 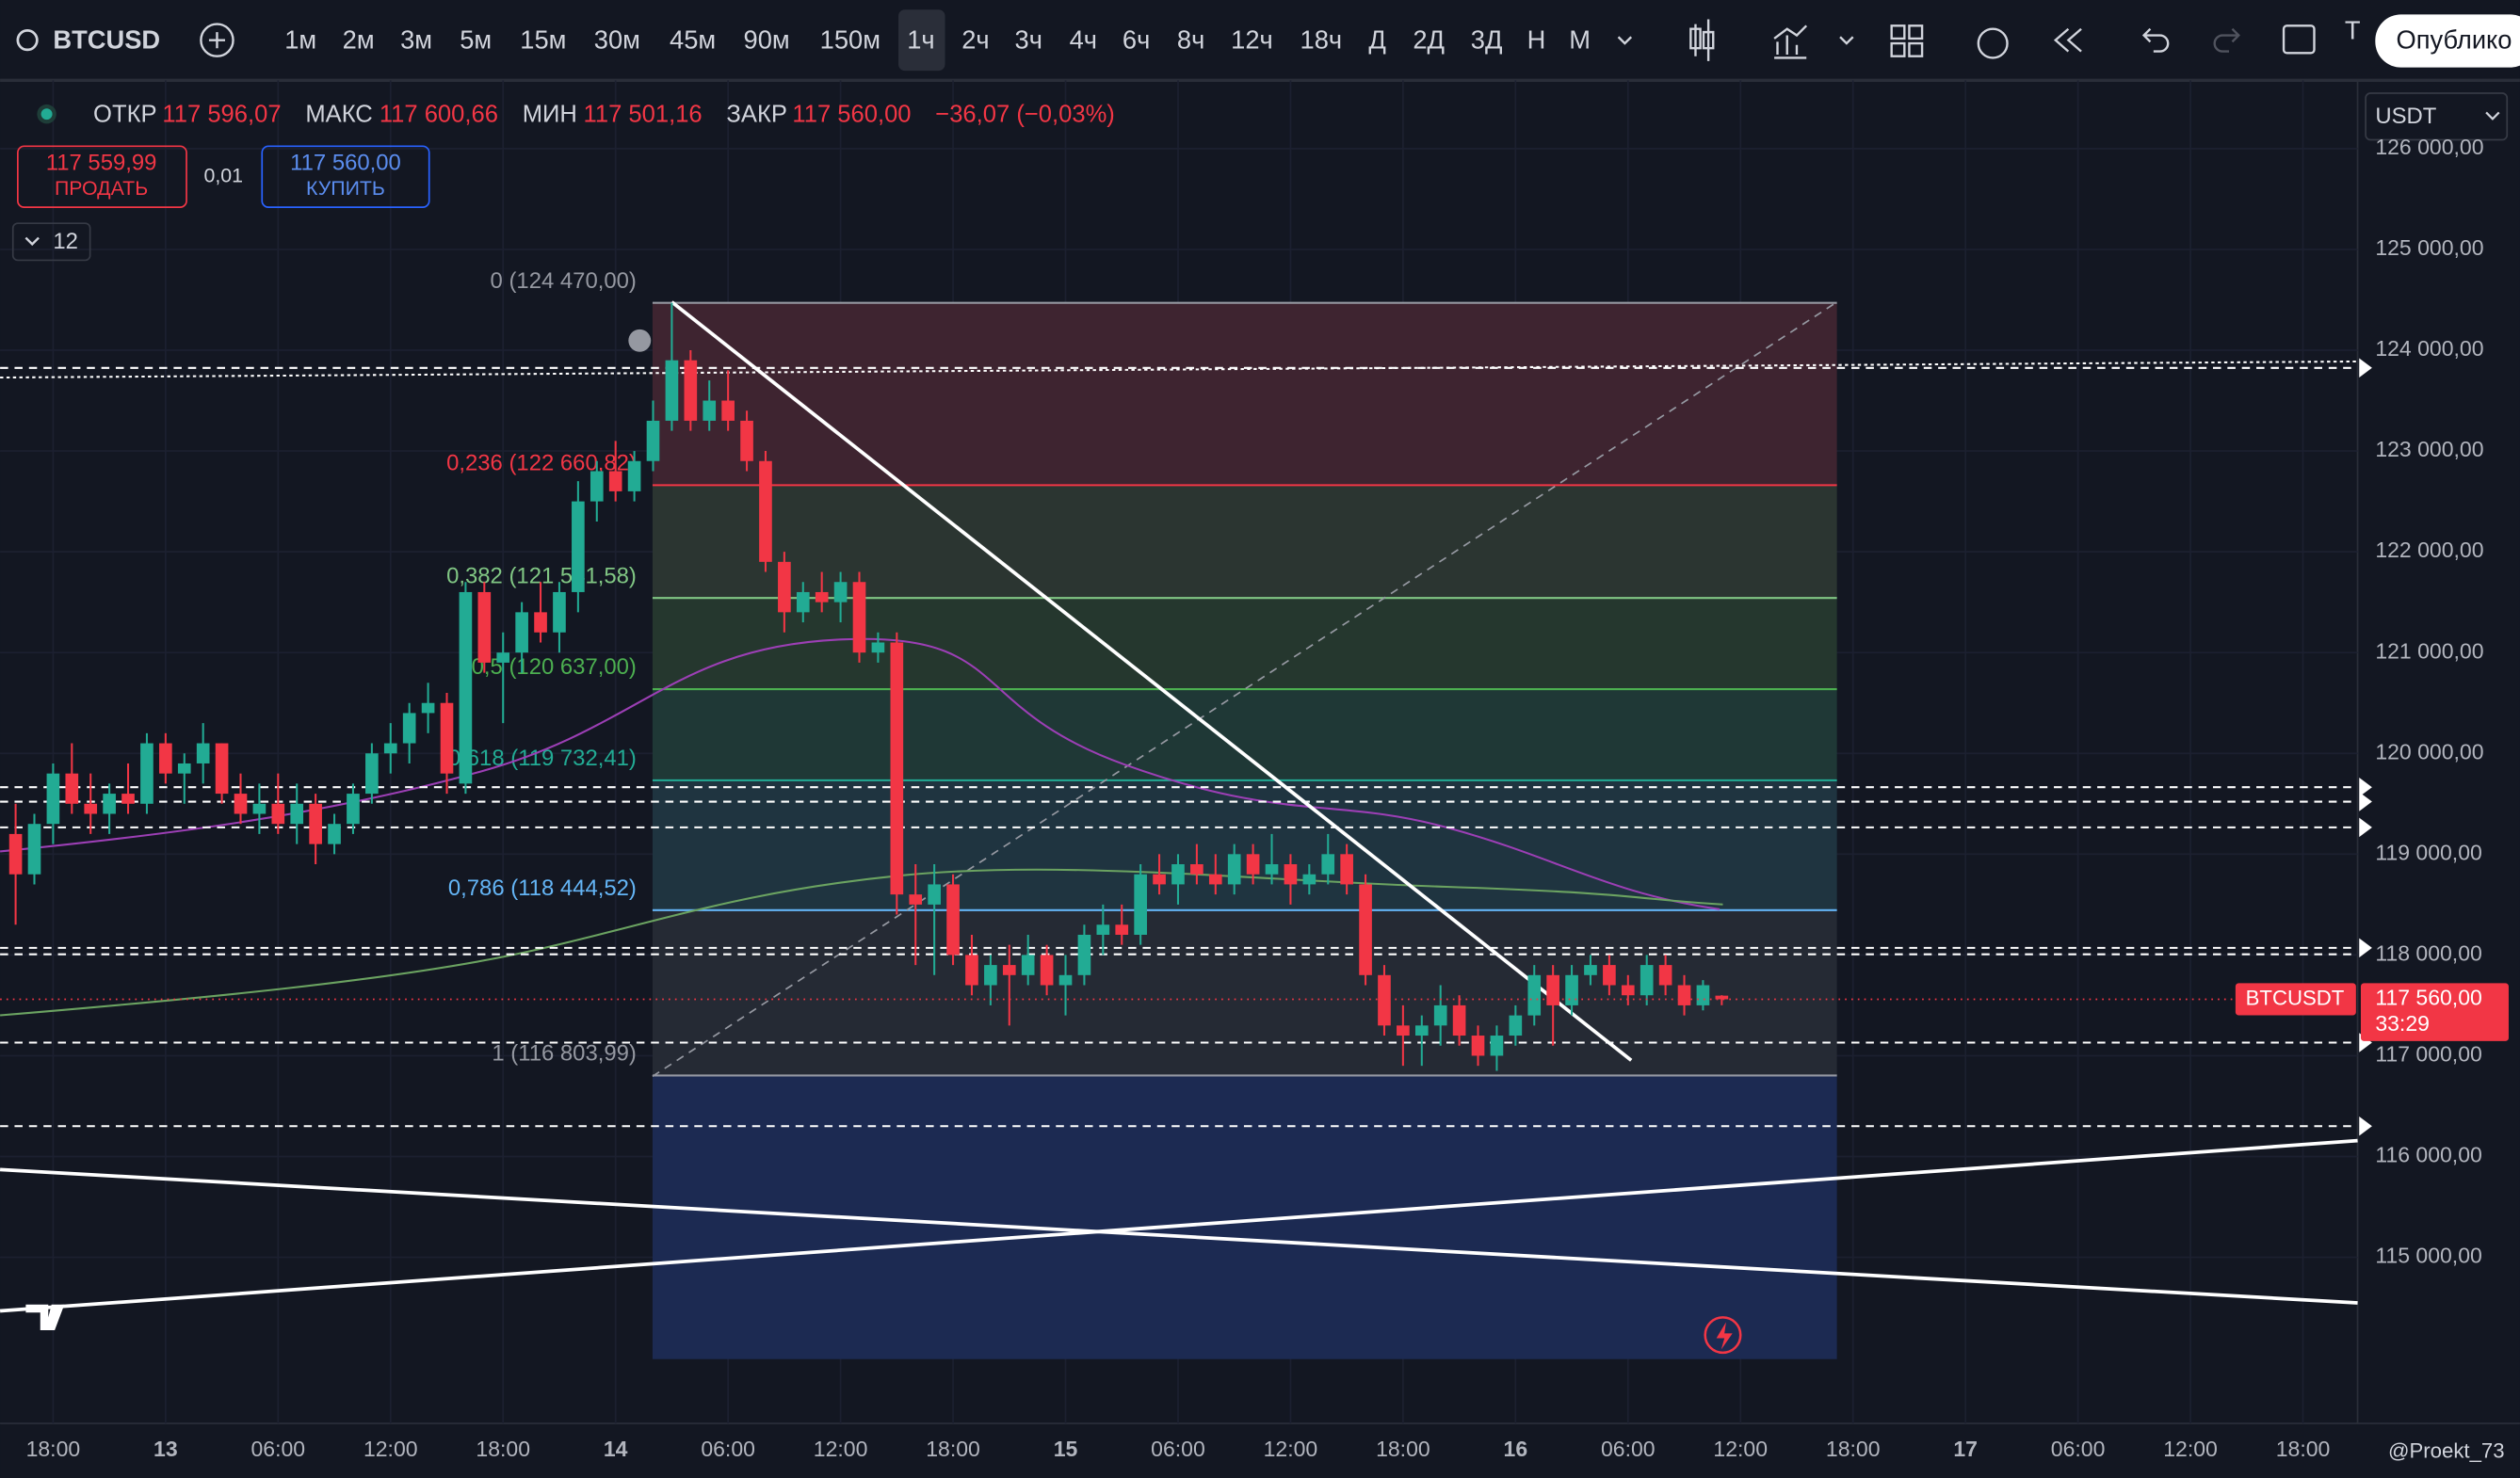 I want to click on legend-label: МАКС, so click(x=338, y=115).